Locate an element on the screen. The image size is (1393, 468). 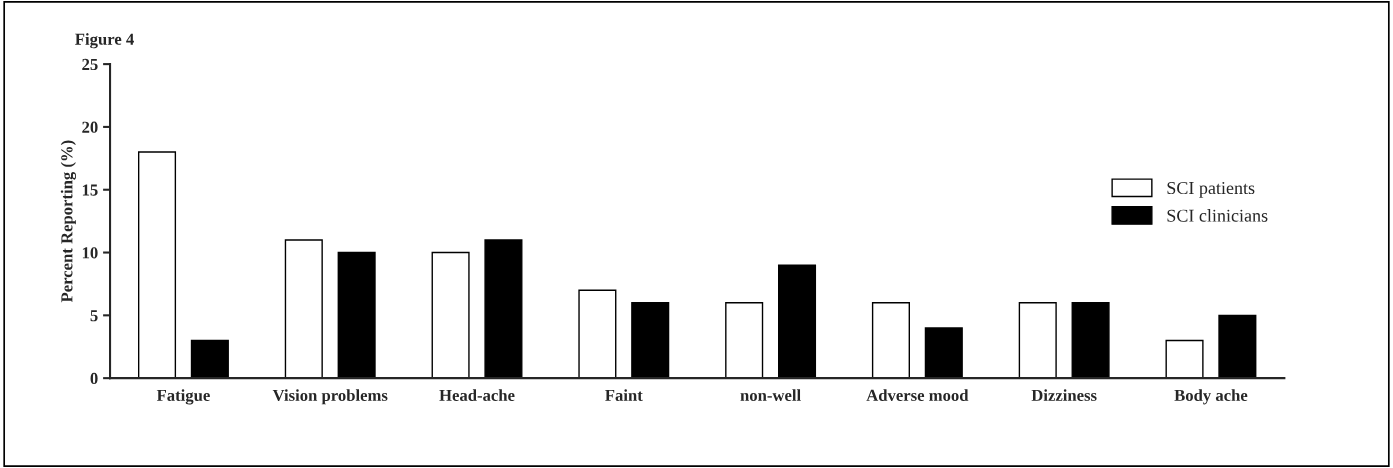
x-tick-label: non-well is located at coordinates (770, 395).